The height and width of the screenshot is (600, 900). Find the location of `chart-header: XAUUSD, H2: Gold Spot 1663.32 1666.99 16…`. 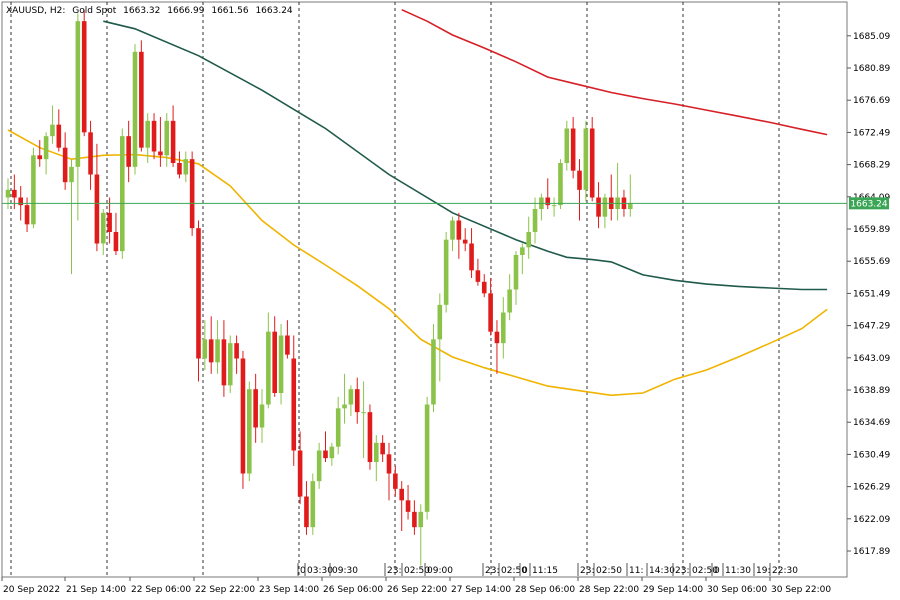

chart-header: XAUUSD, H2: Gold Spot 1663.32 1666.99 16… is located at coordinates (149, 11).